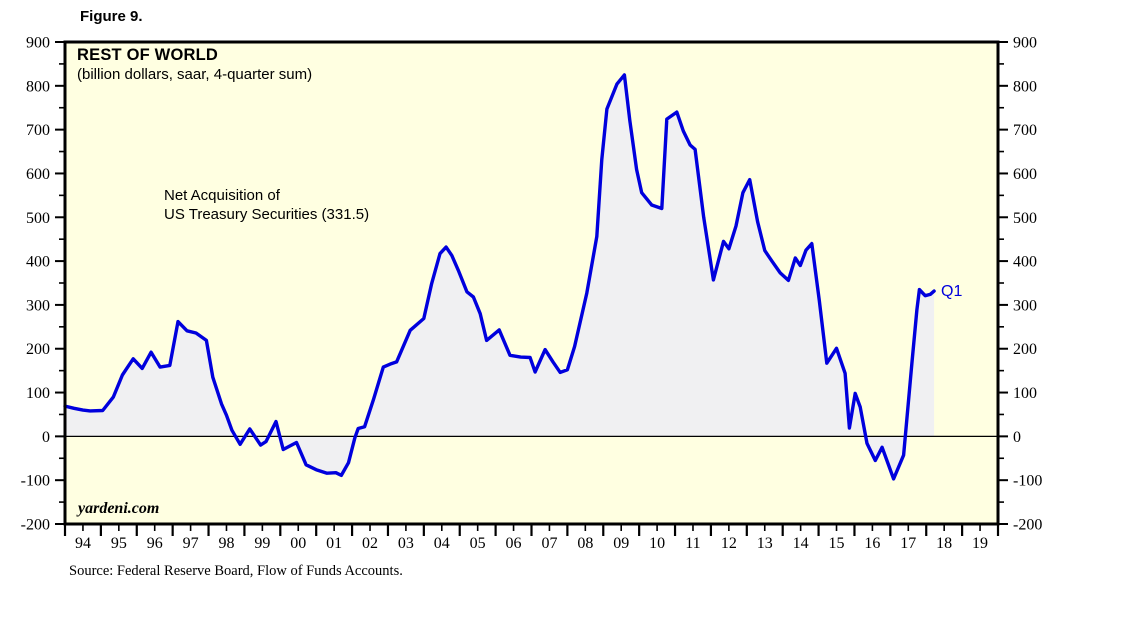 Image resolution: width=1138 pixels, height=621 pixels. Describe the element at coordinates (1025, 218) in the screenshot. I see `y-axis-label-right: 500` at that location.